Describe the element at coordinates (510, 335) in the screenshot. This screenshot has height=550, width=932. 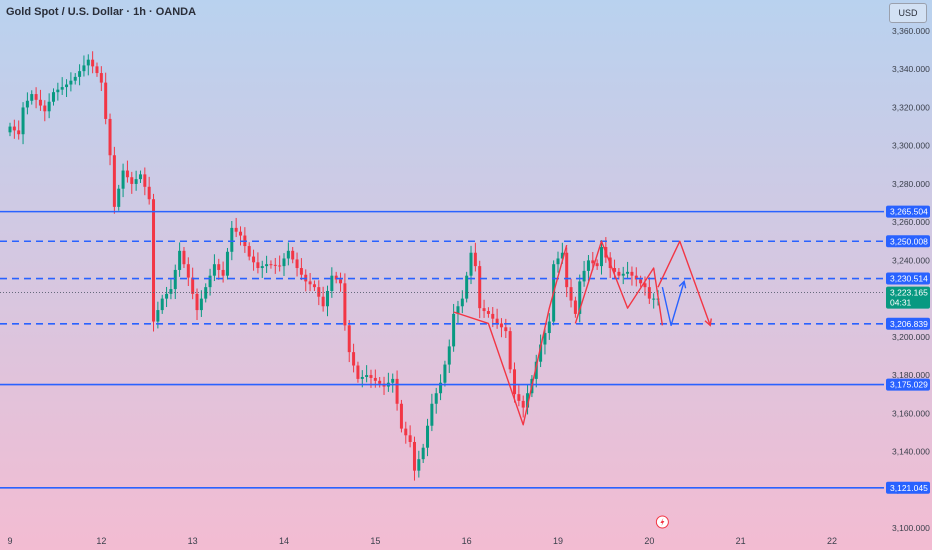
I see `zigzag-pattern-line` at that location.